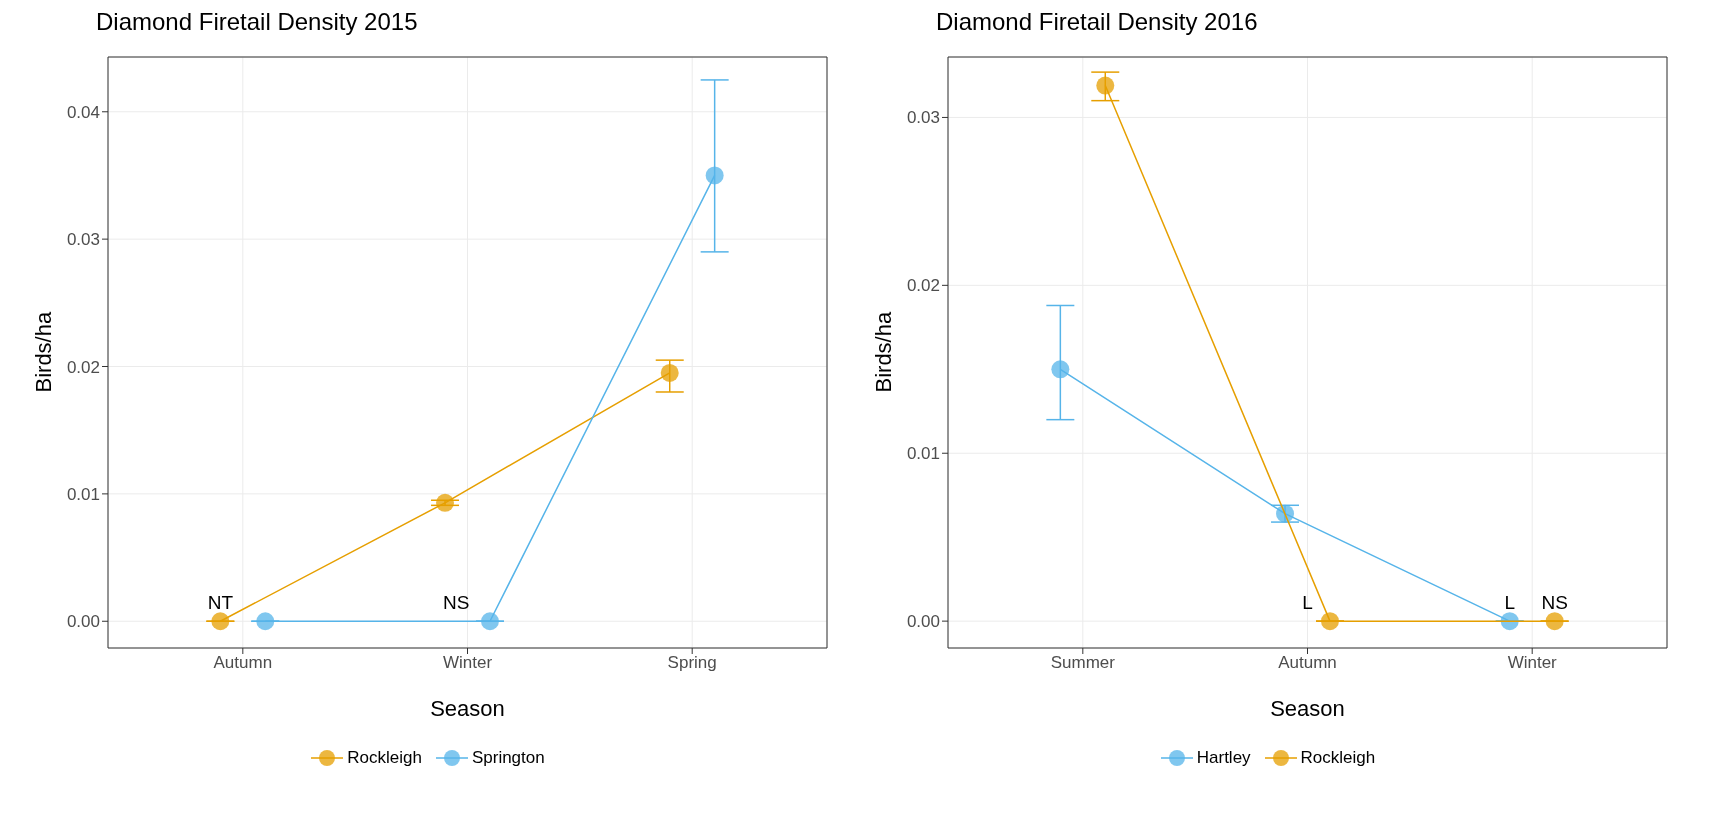 The image size is (1724, 837). Describe the element at coordinates (692, 663) in the screenshot. I see `x-tick-label: Spring` at that location.